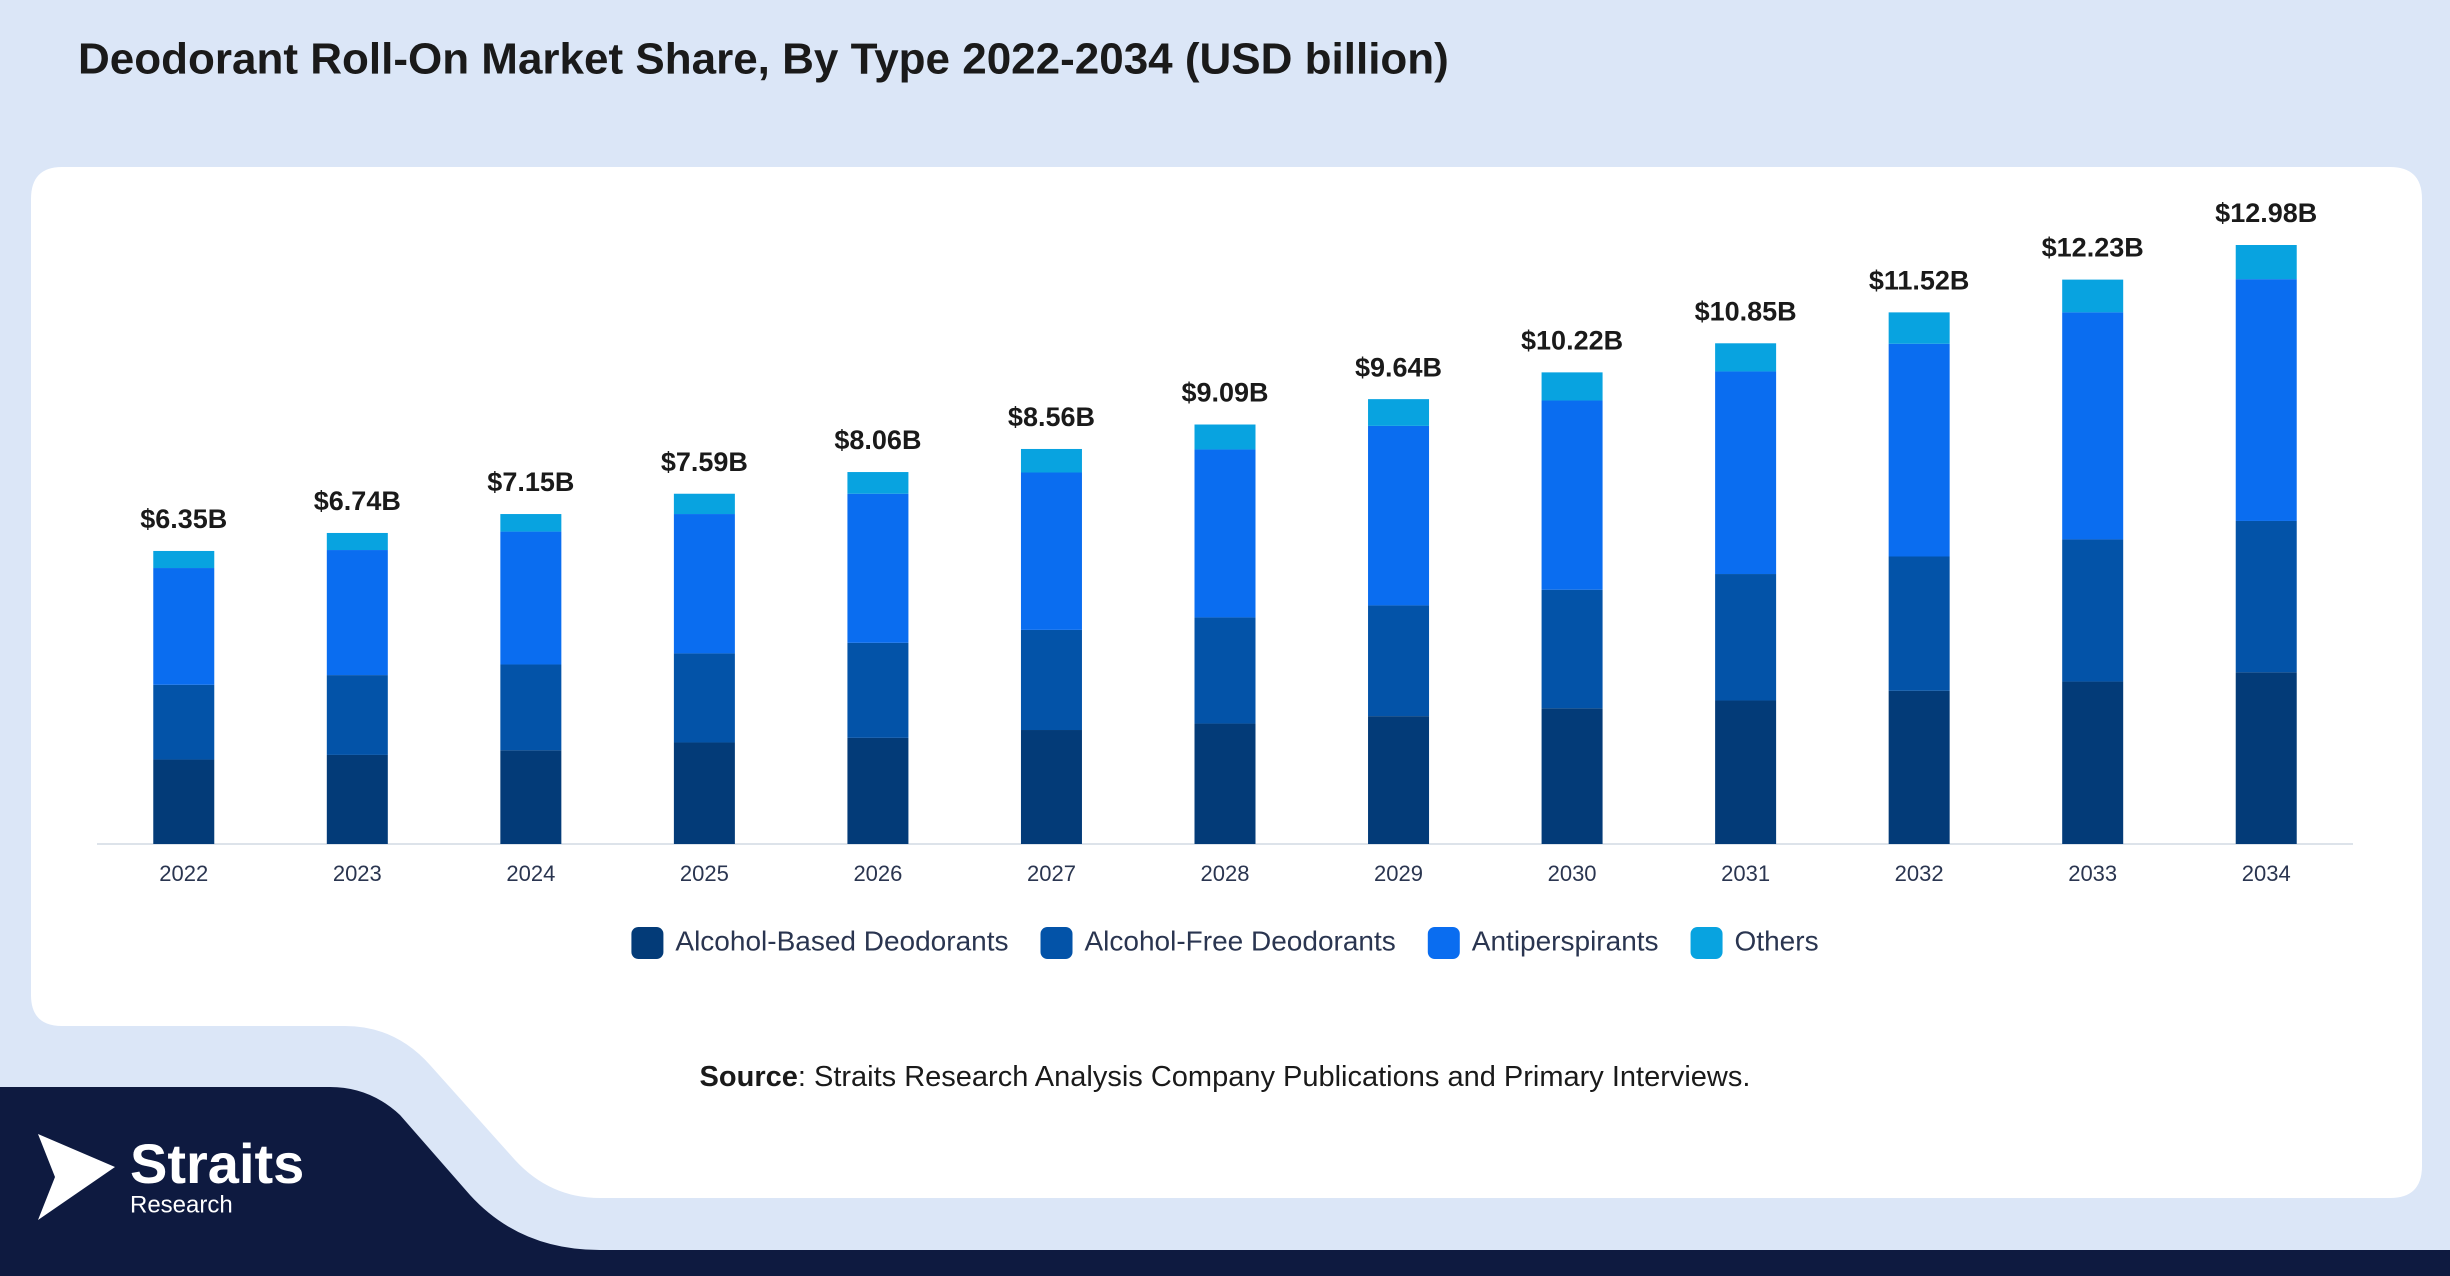 The width and height of the screenshot is (2450, 1276). I want to click on total-label: $7.15B, so click(530, 482).